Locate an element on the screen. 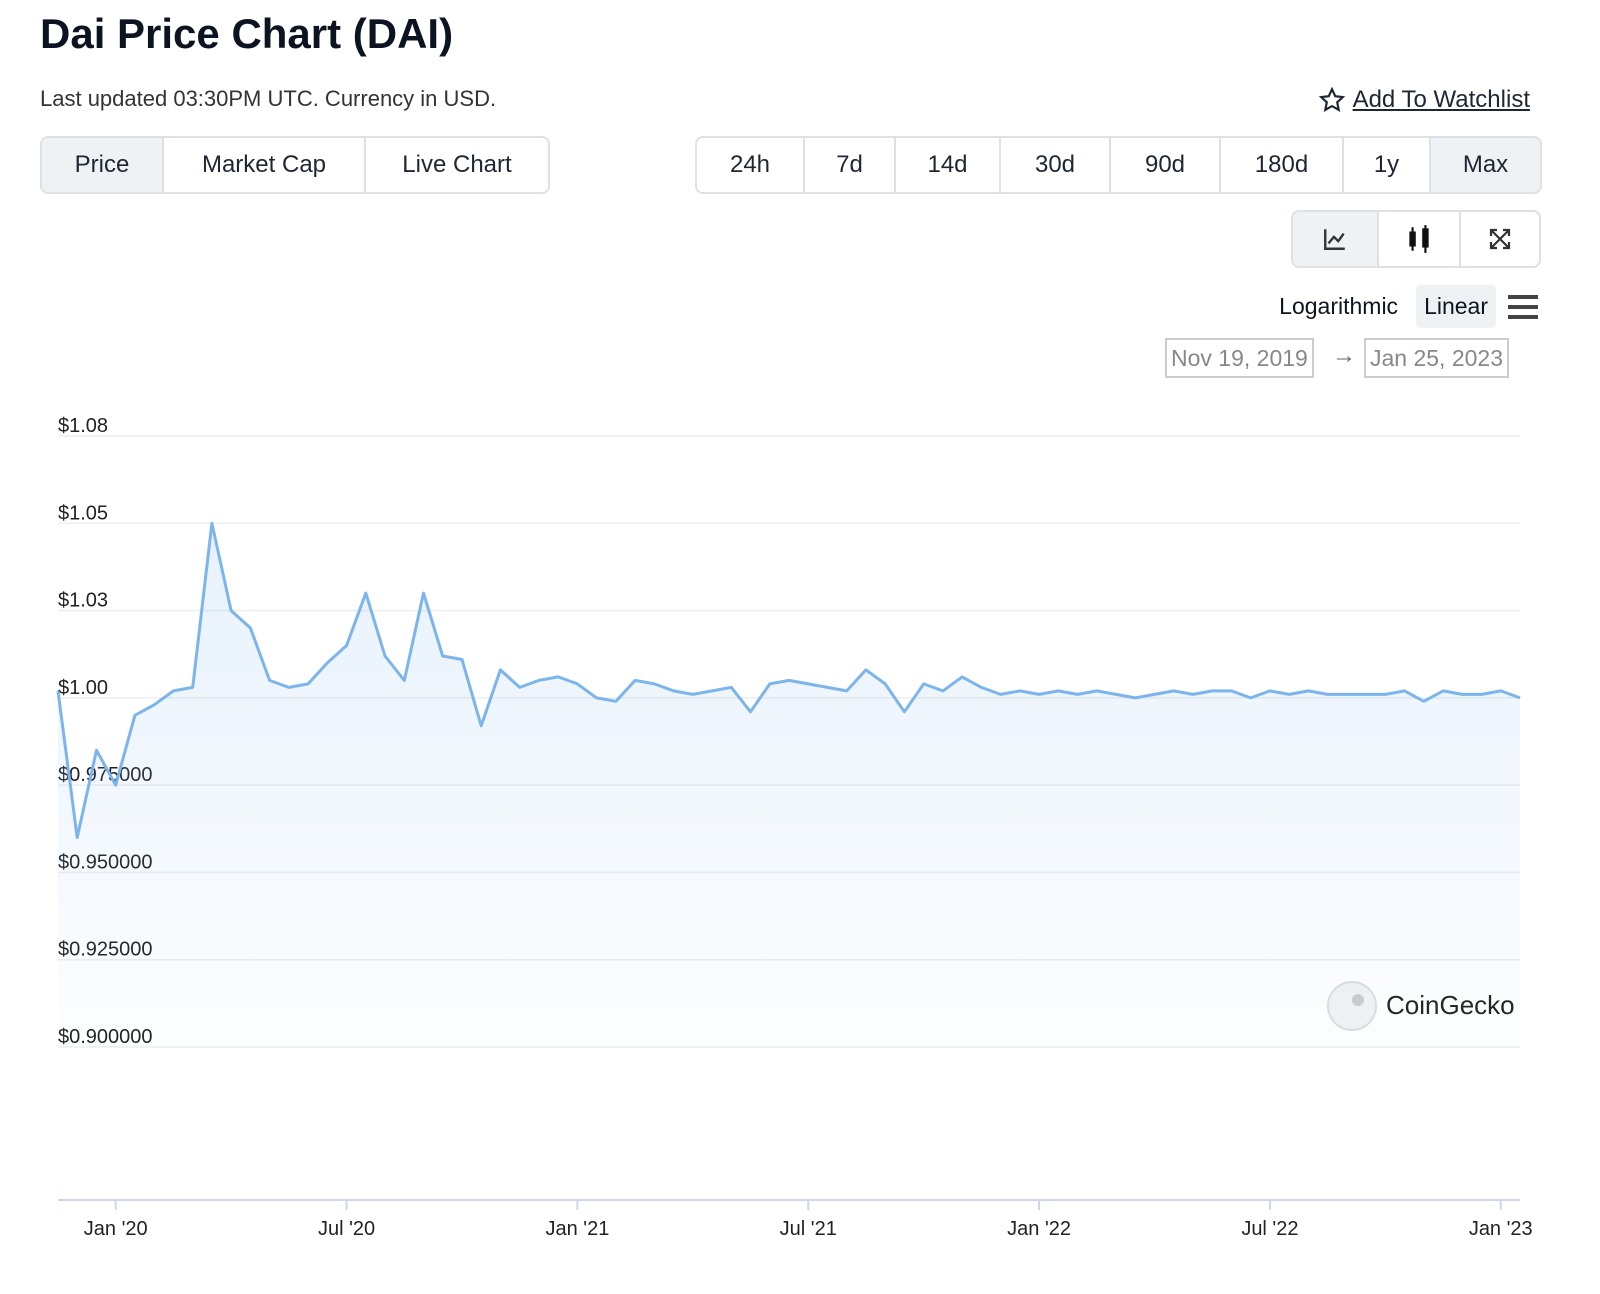 The height and width of the screenshot is (1294, 1600). tab: Live Chart is located at coordinates (457, 165).